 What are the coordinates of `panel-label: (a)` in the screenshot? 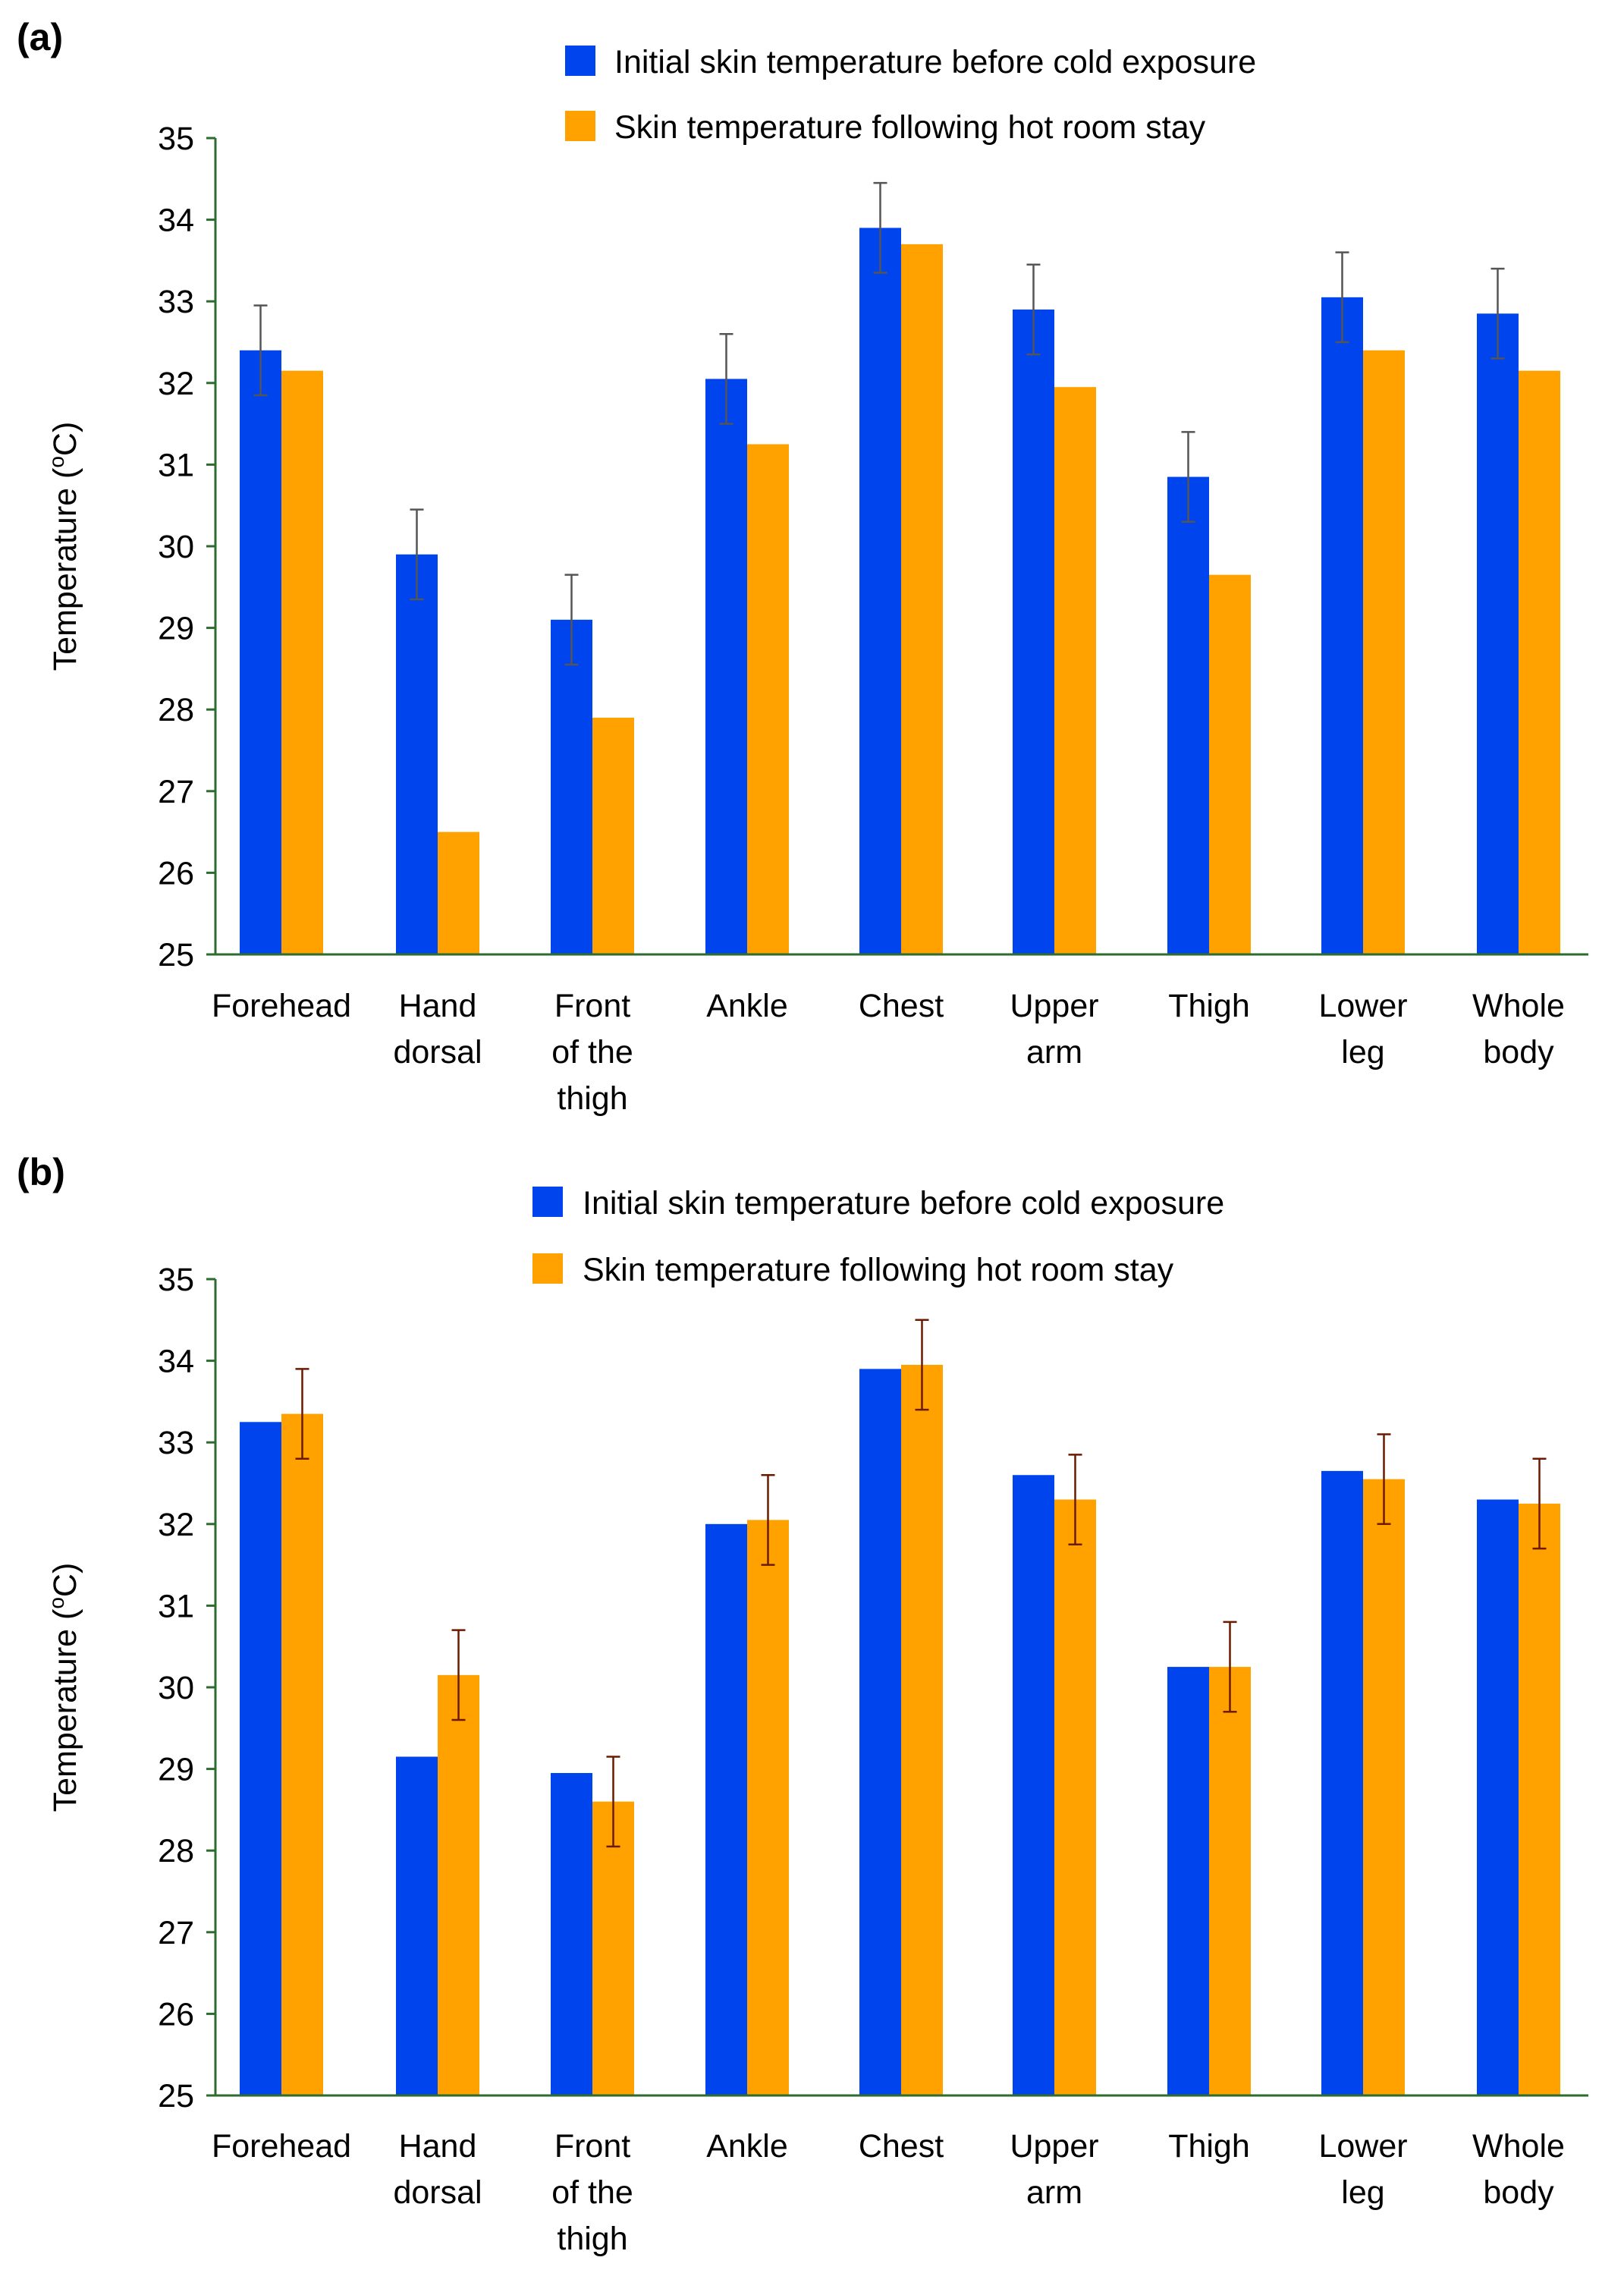 It's located at (40, 37).